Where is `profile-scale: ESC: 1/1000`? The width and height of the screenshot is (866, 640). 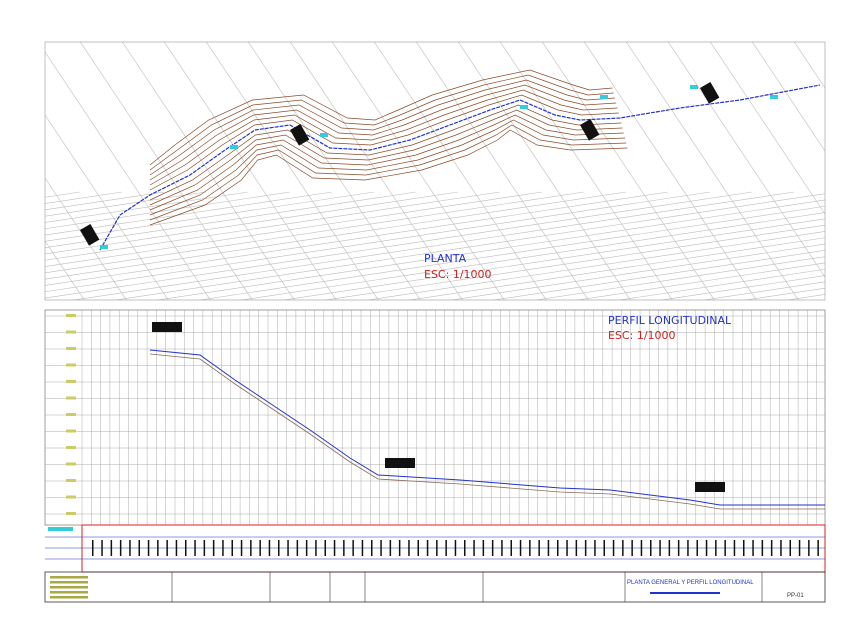
profile-scale: ESC: 1/1000 is located at coordinates (642, 335).